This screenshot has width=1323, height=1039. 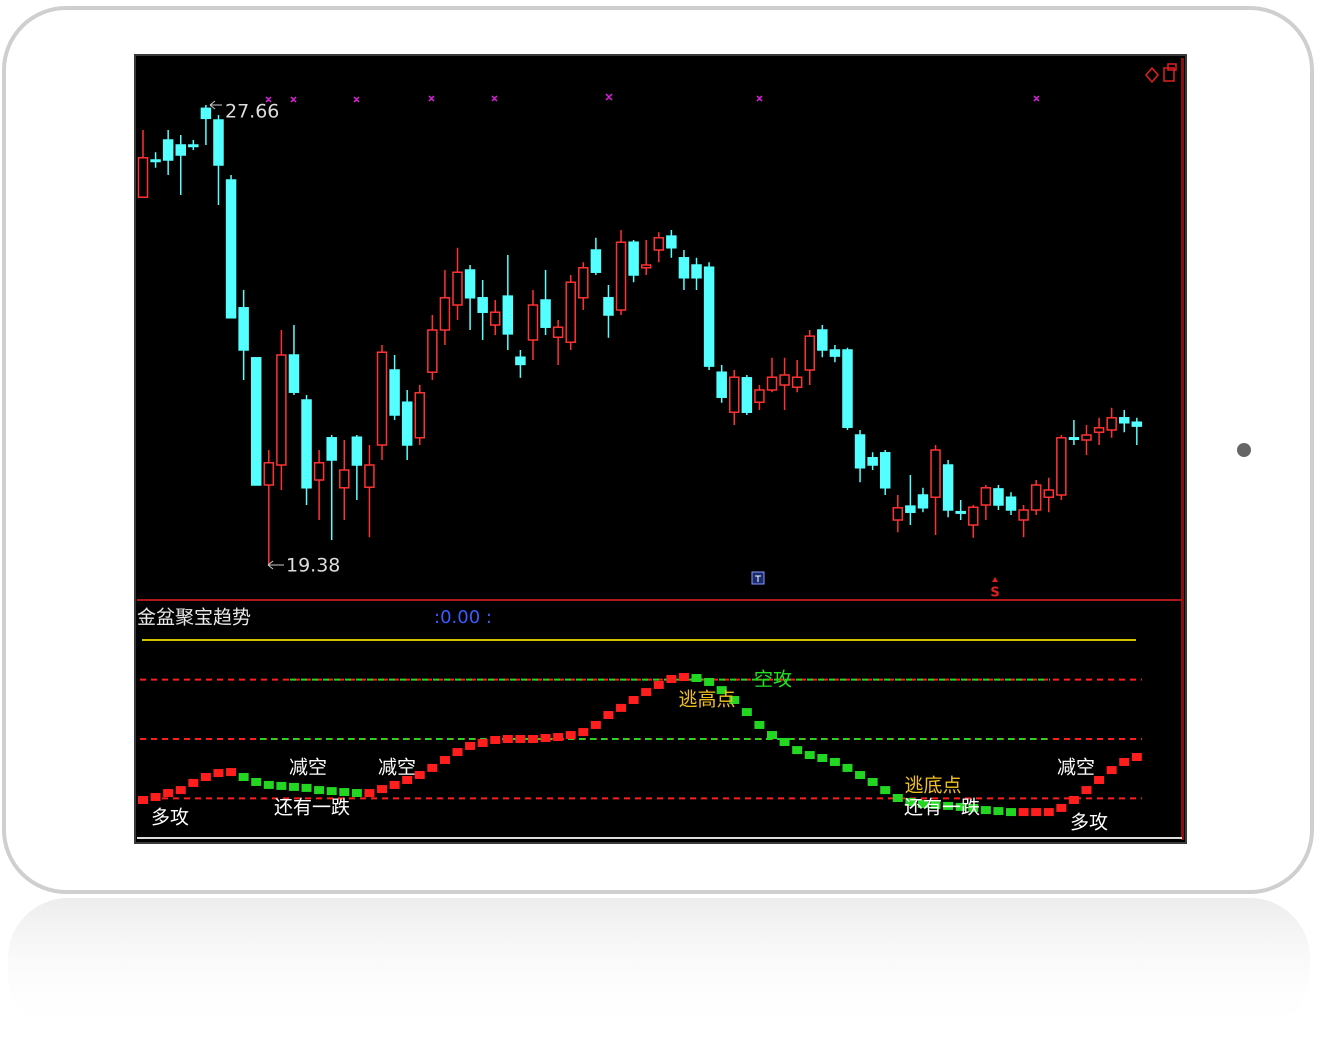 What do you see at coordinates (994, 593) in the screenshot?
I see `signal-label: S` at bounding box center [994, 593].